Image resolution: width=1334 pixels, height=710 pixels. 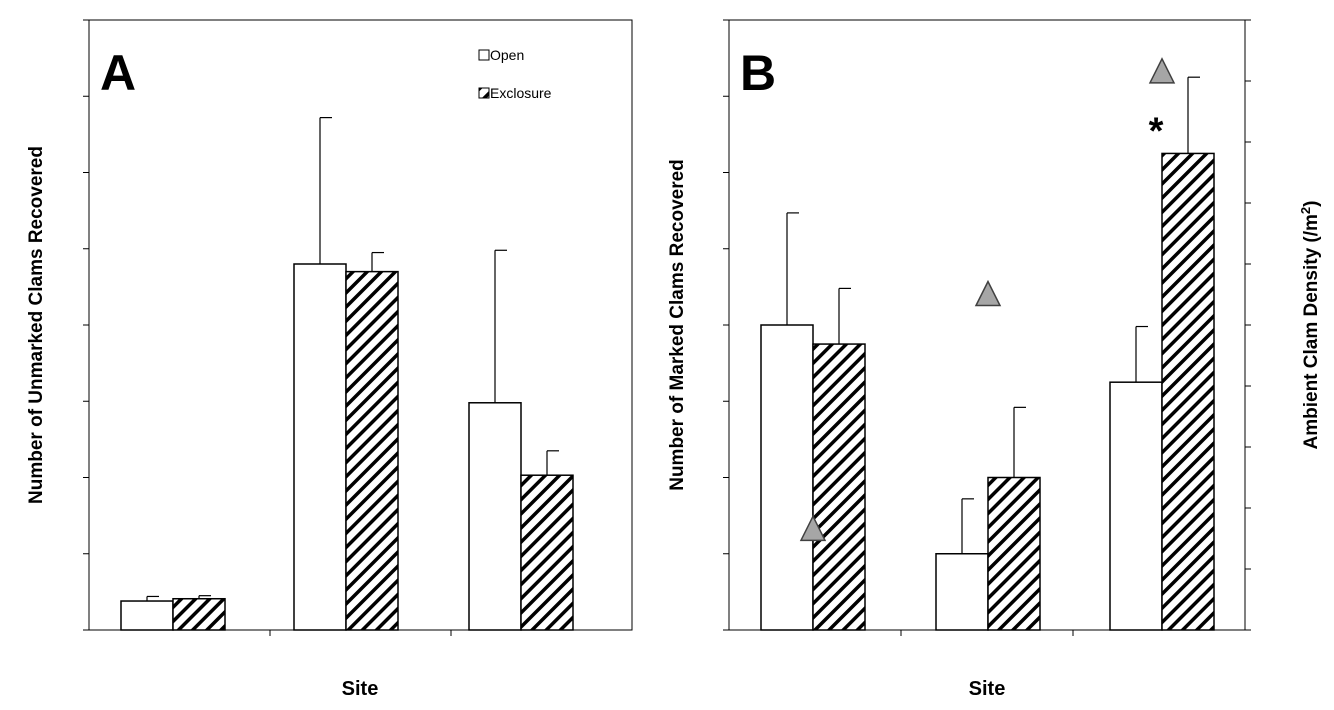 I want to click on panel-b-secondary-y-axis, so click(x=1248, y=325).